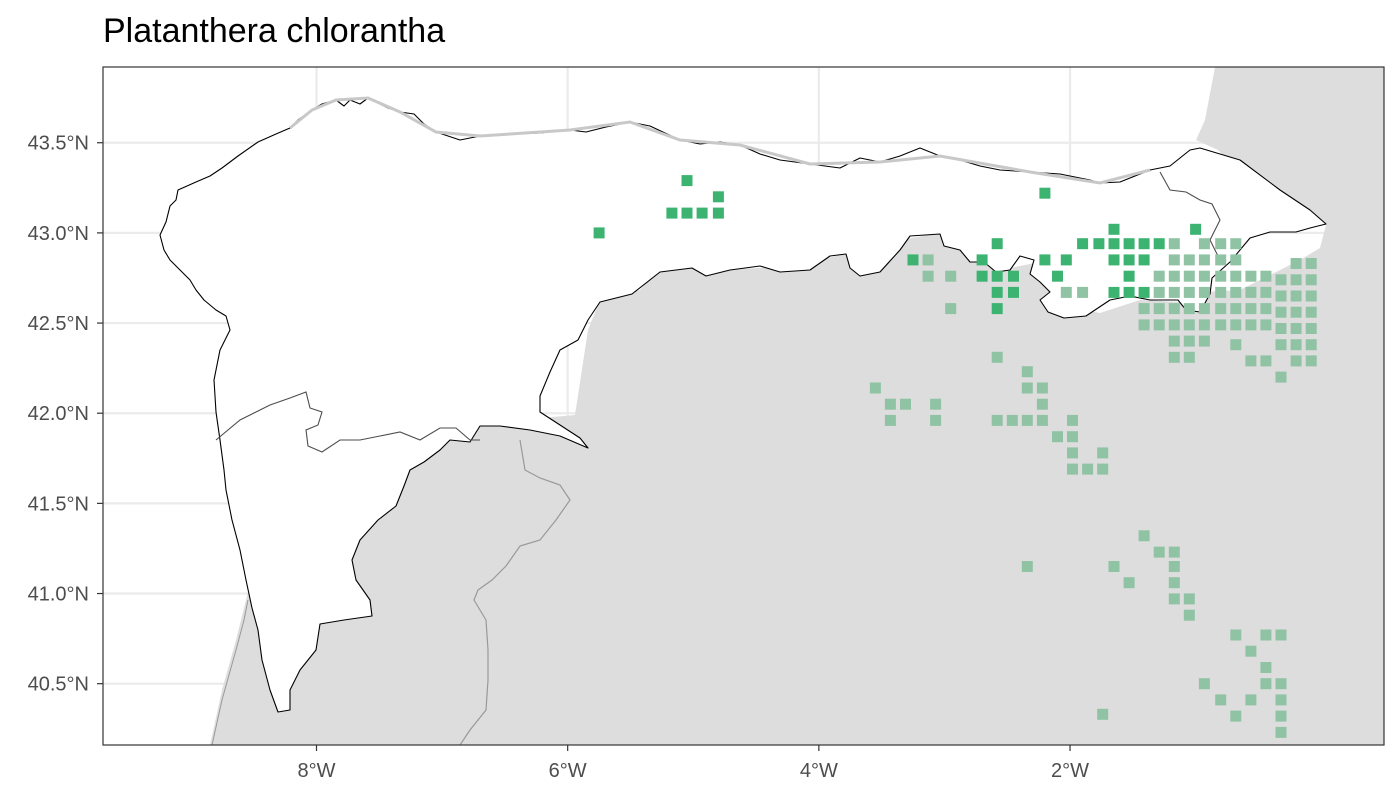 The height and width of the screenshot is (800, 1400). I want to click on x-tick-label: 6°W, so click(568, 771).